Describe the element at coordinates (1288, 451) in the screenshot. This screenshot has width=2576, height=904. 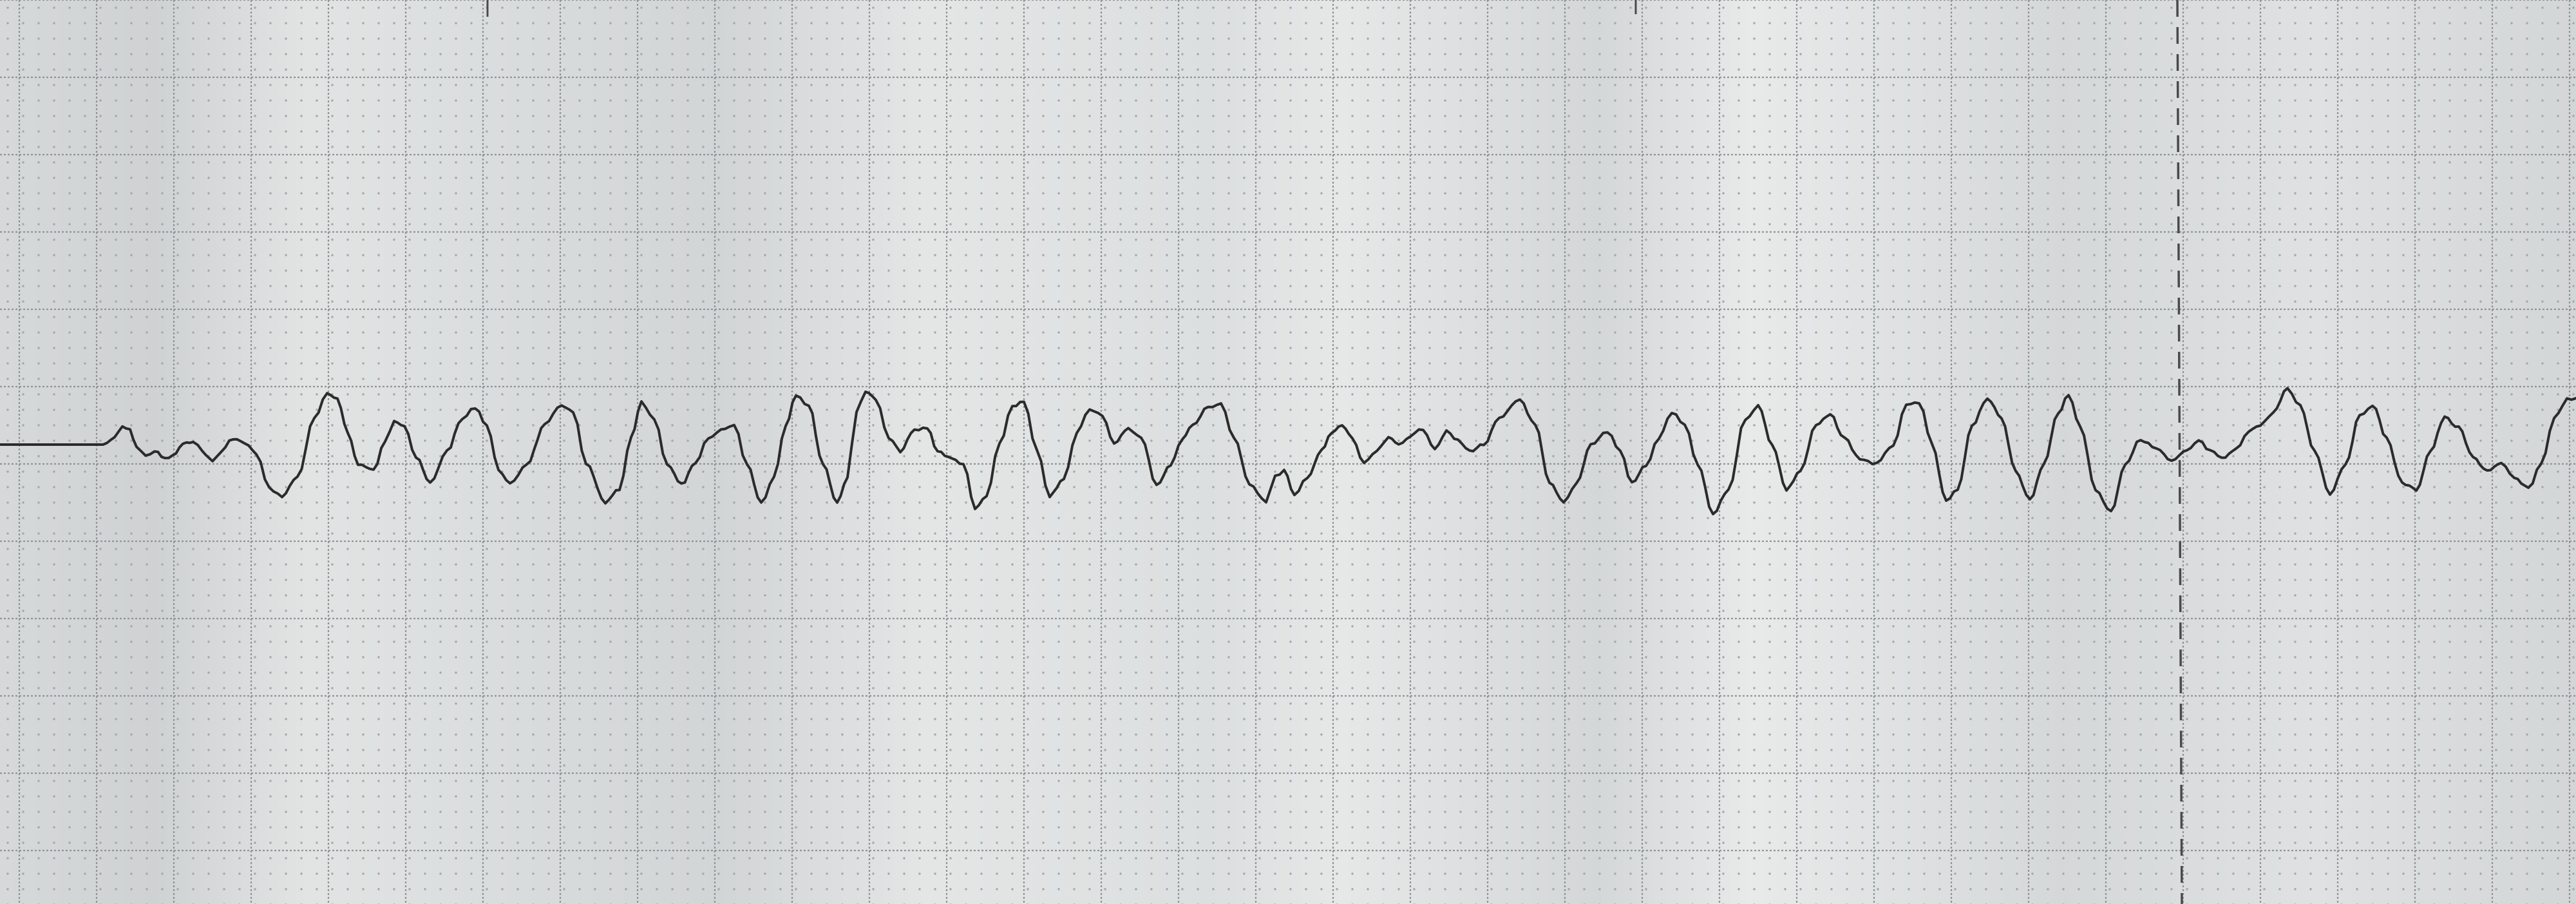
I see `ecg-trace` at that location.